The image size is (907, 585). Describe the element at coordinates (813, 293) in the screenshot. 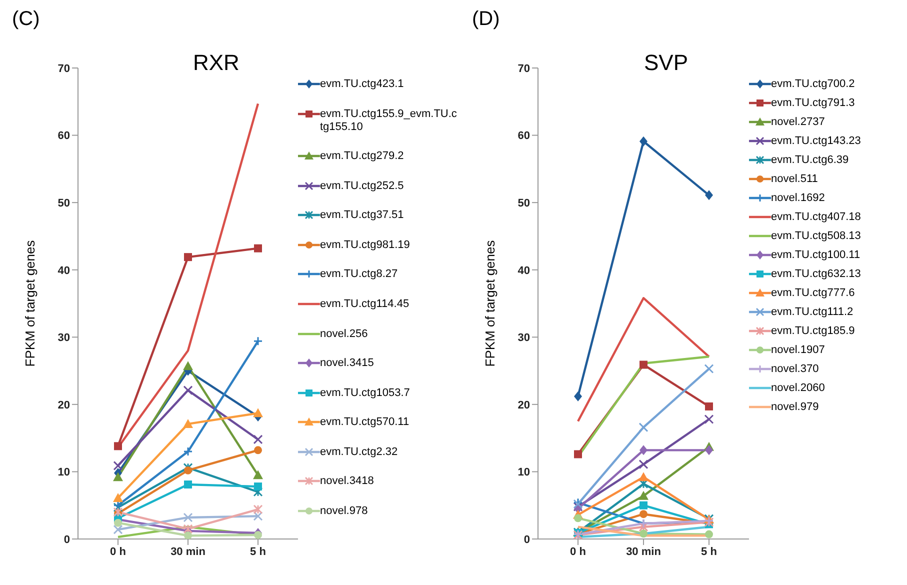

I see `legend-label: evm.TU.ctg777.6` at that location.